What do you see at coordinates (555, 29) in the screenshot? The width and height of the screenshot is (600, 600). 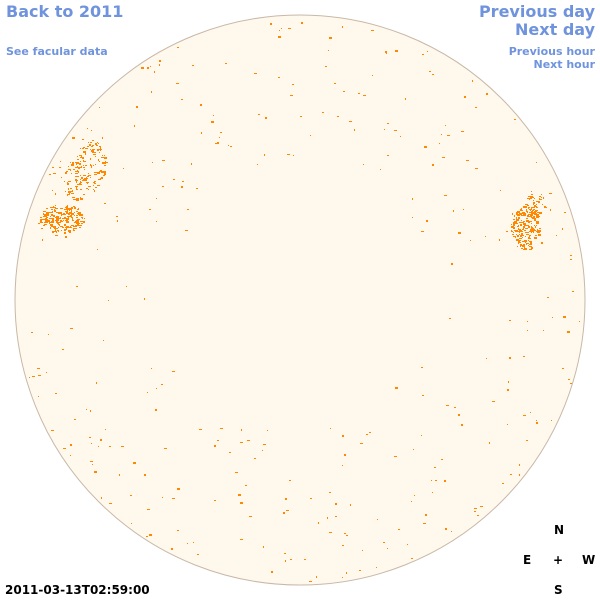 I see `next-day-link: Next day` at bounding box center [555, 29].